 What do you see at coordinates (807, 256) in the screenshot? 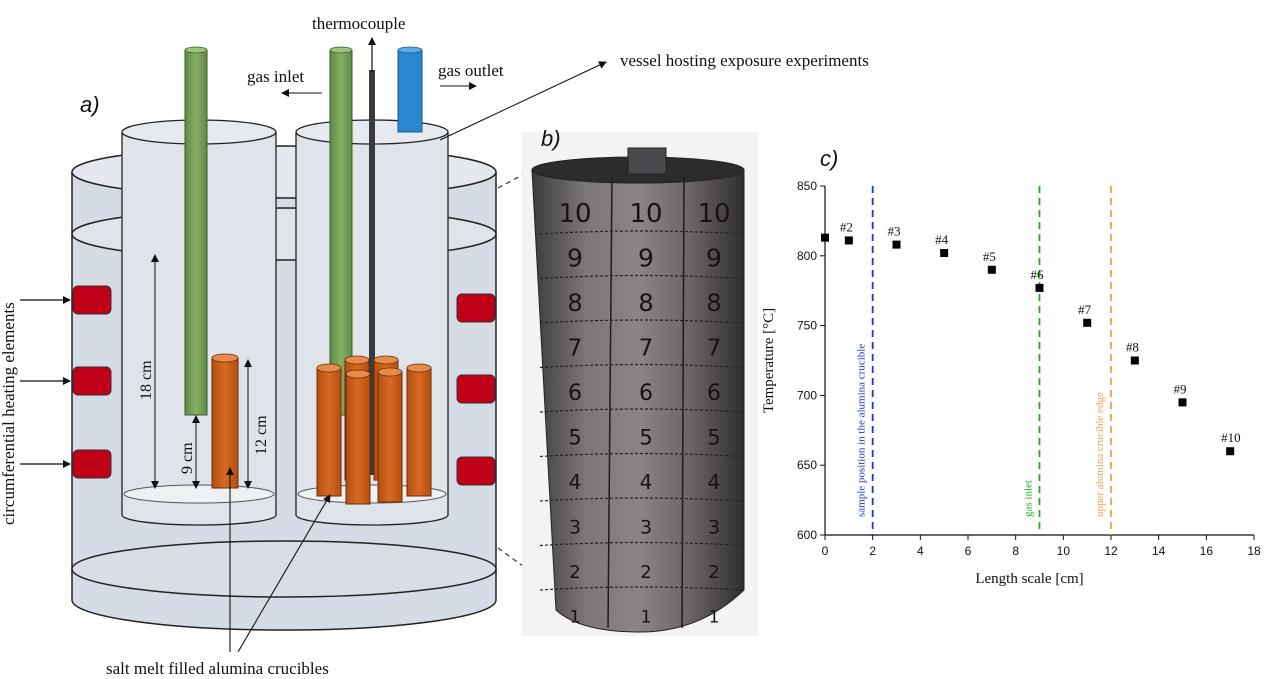
I see `y-tick-label: 800` at bounding box center [807, 256].